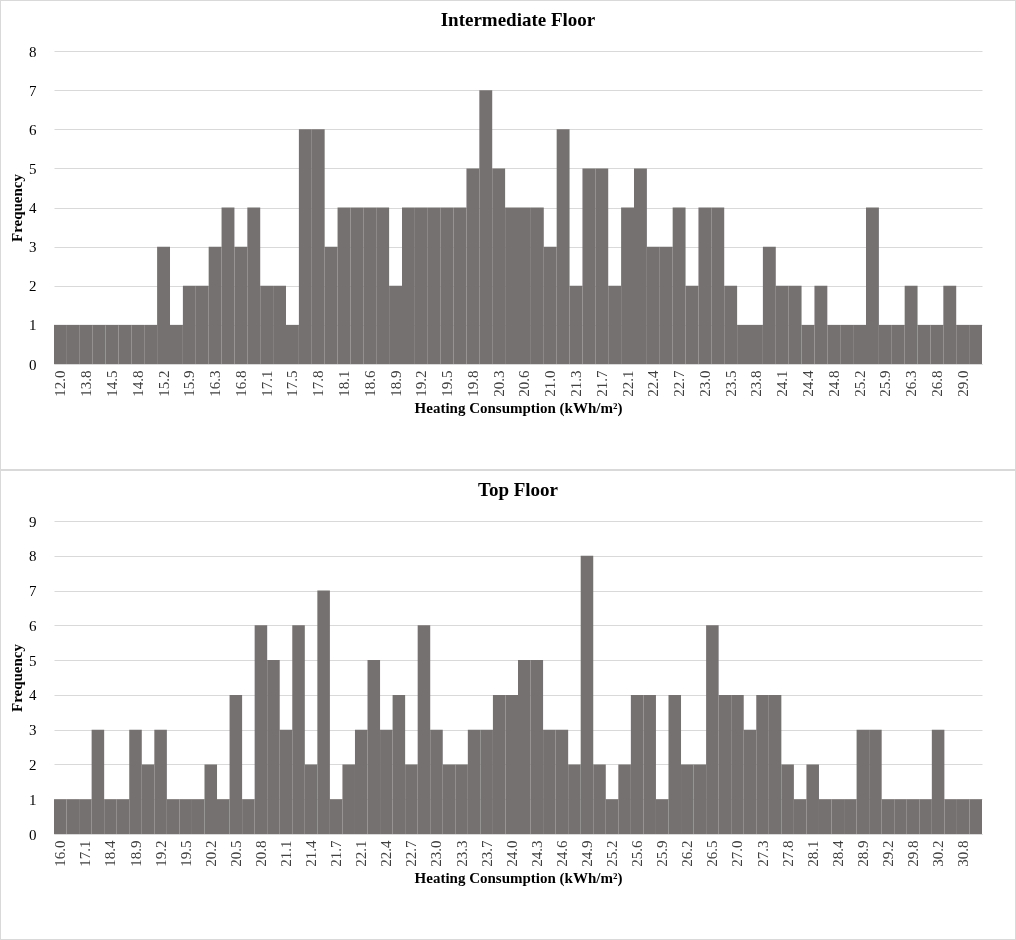  I want to click on x-tick-label: 24.8, so click(833, 383).